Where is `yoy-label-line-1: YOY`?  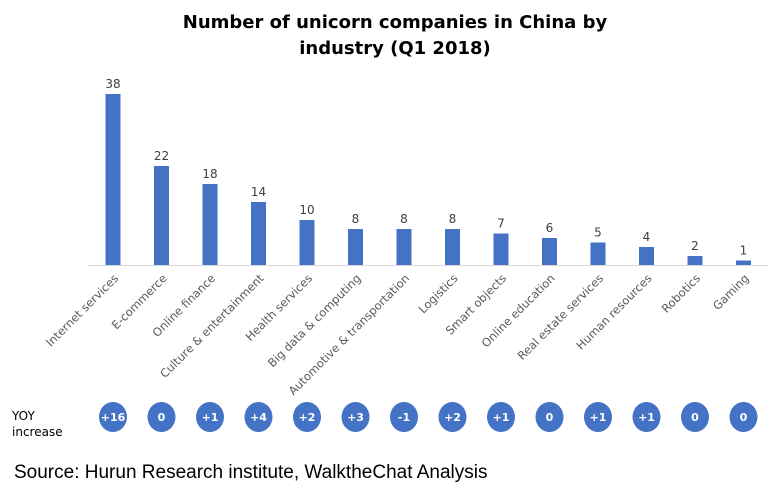
yoy-label-line-1: YOY is located at coordinates (23, 416).